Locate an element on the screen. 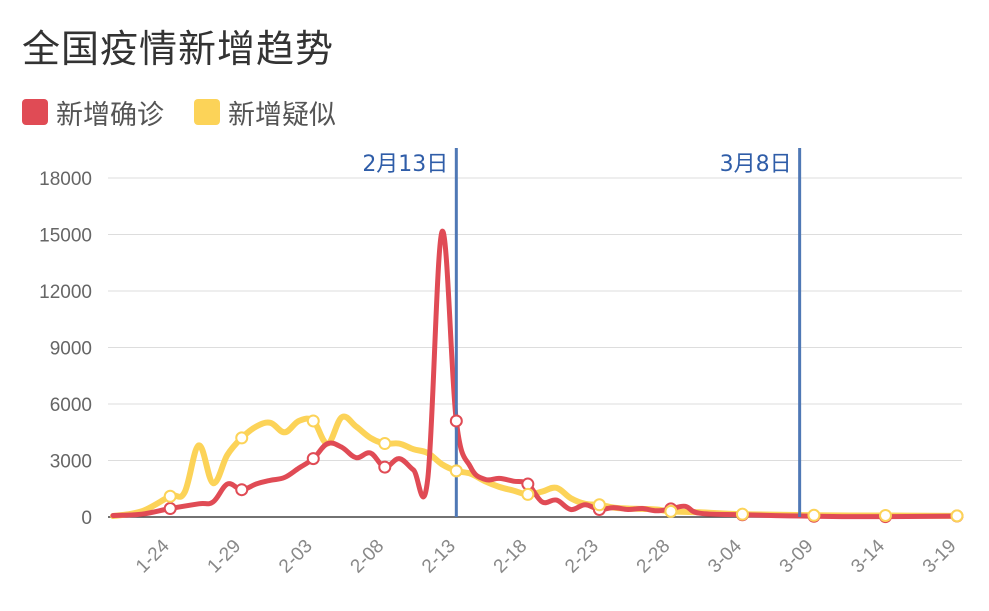 Image resolution: width=989 pixels, height=611 pixels. legend-label-confirmed: 新增确诊 is located at coordinates (110, 115).